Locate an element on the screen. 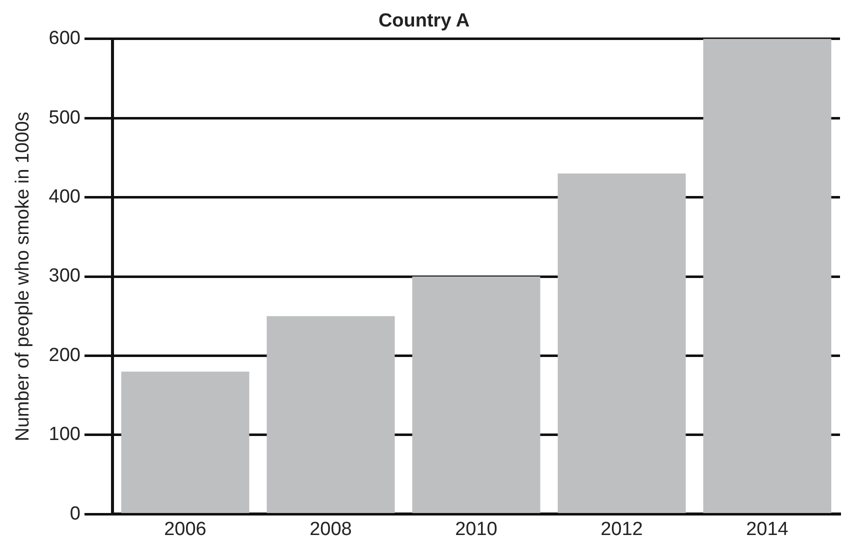  y-tick-label: 100 is located at coordinates (64, 435).